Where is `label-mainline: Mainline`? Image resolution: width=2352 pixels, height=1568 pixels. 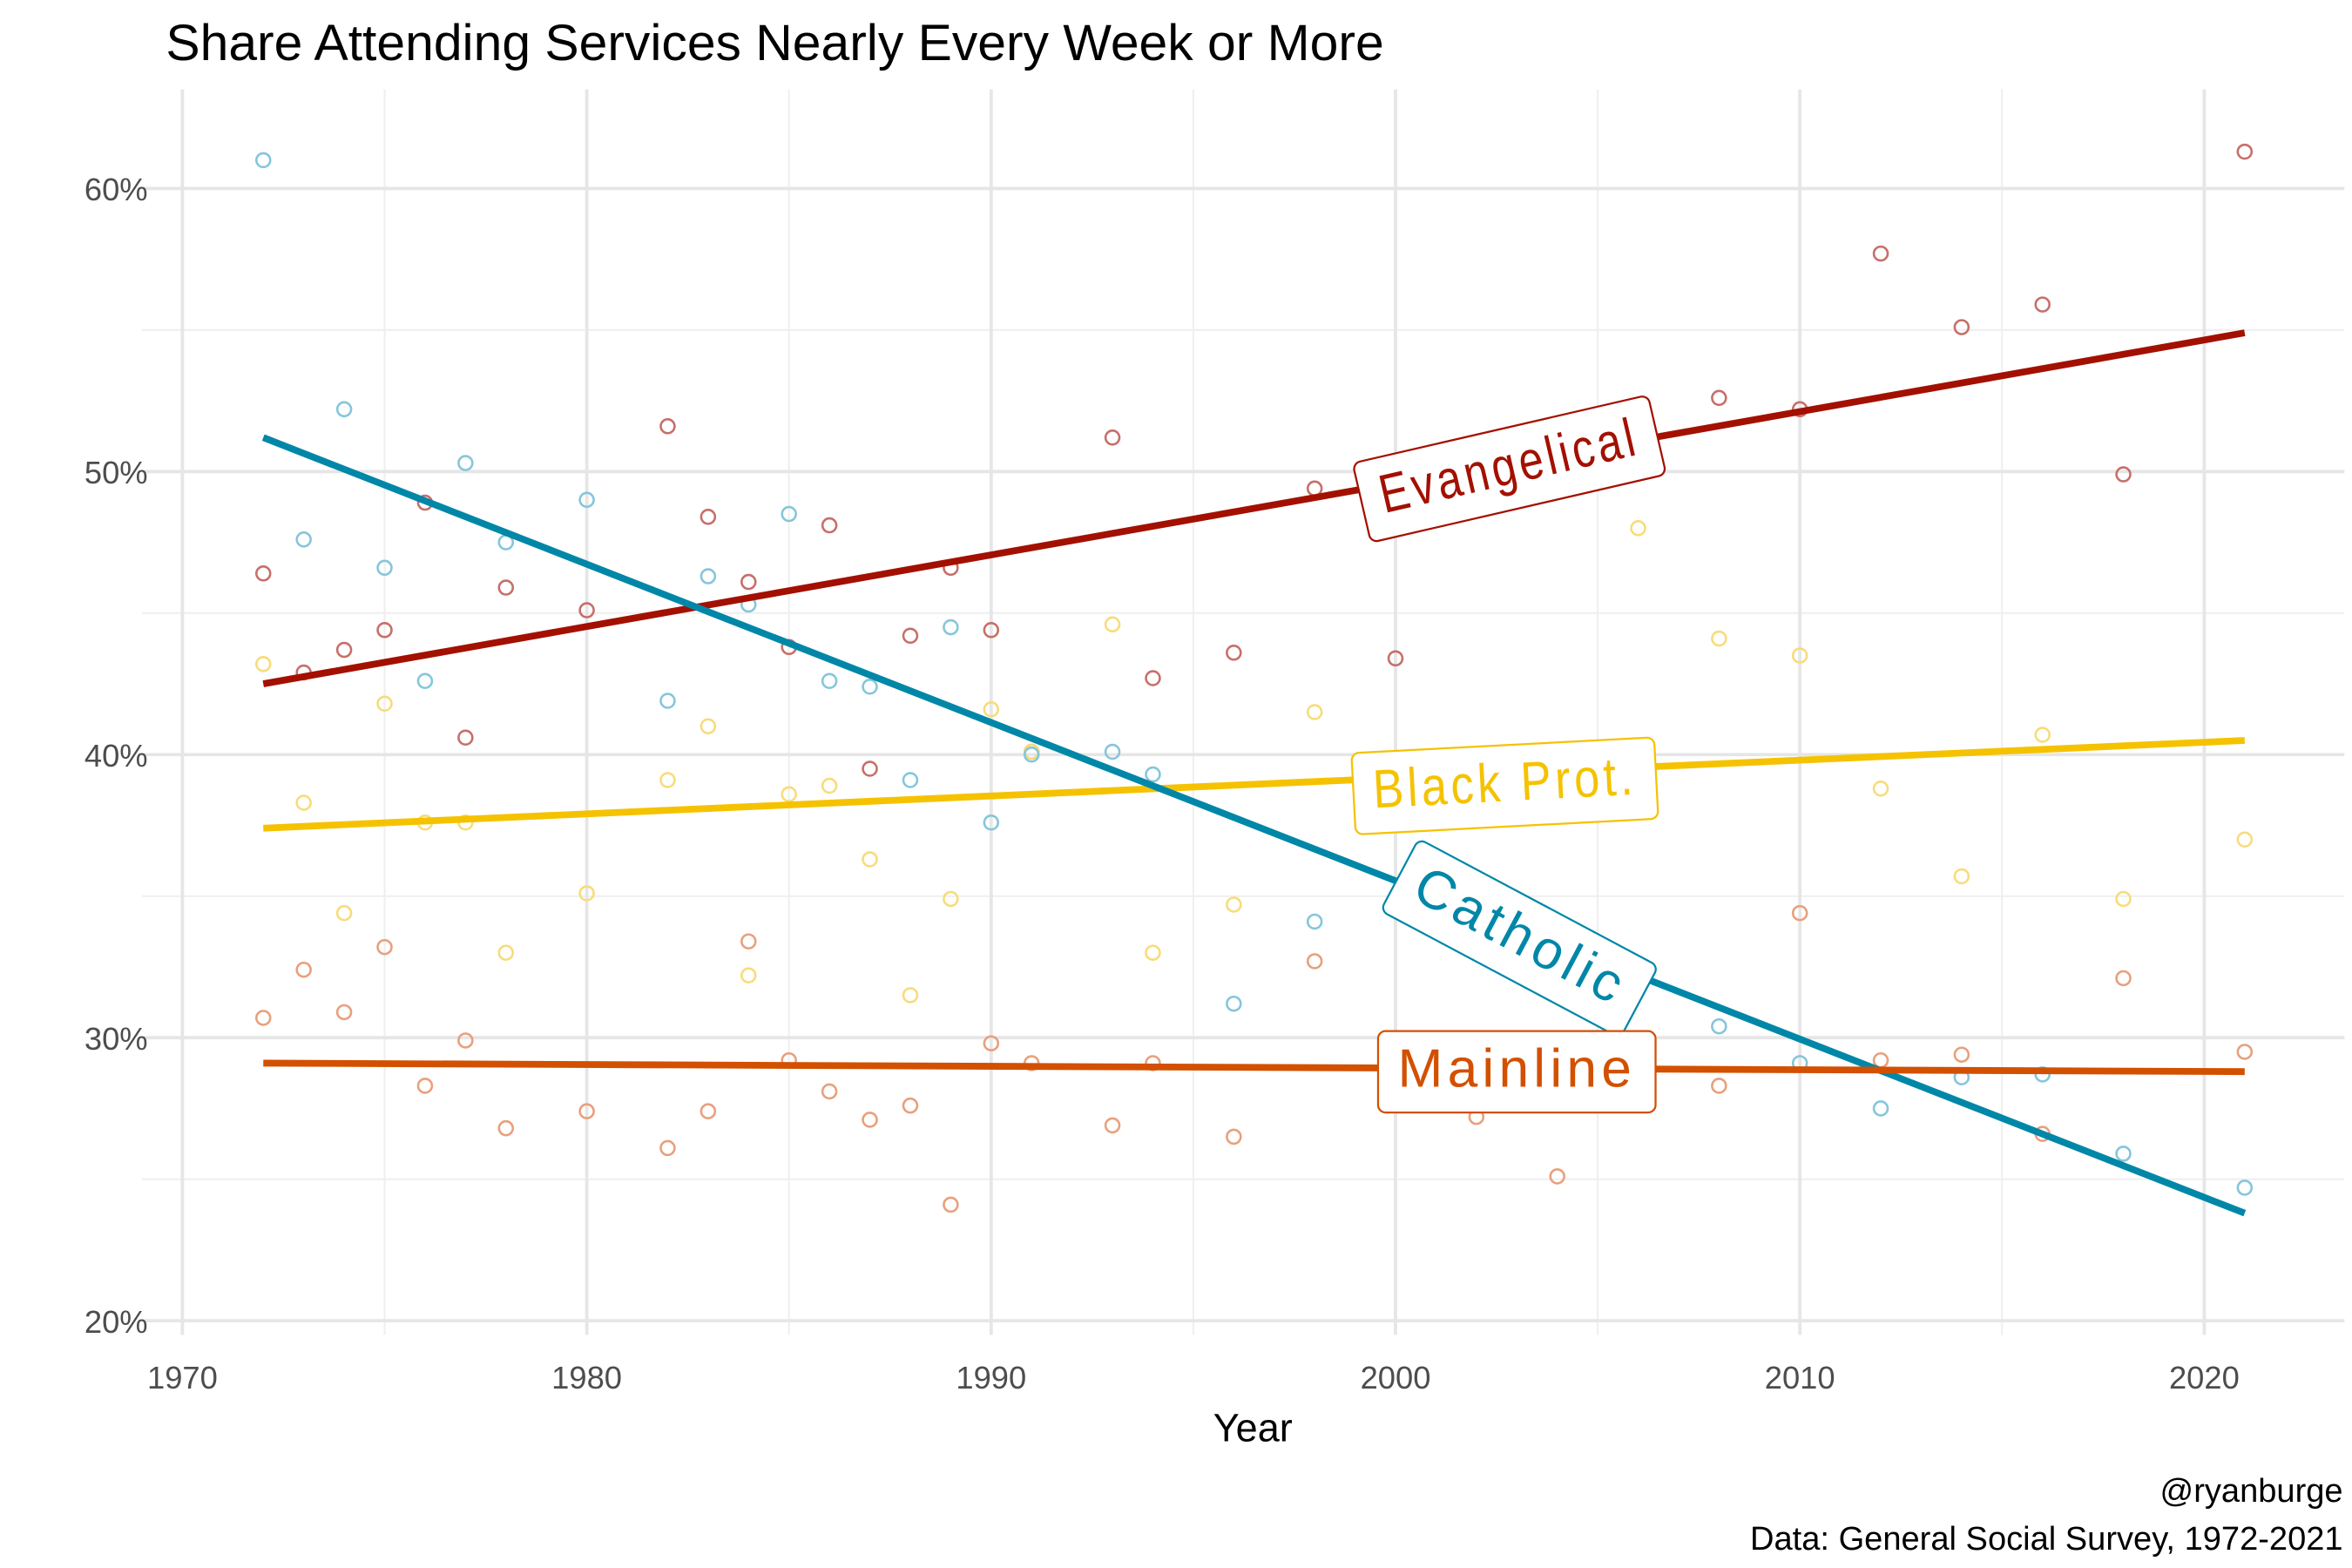 label-mainline: Mainline is located at coordinates (1516, 1072).